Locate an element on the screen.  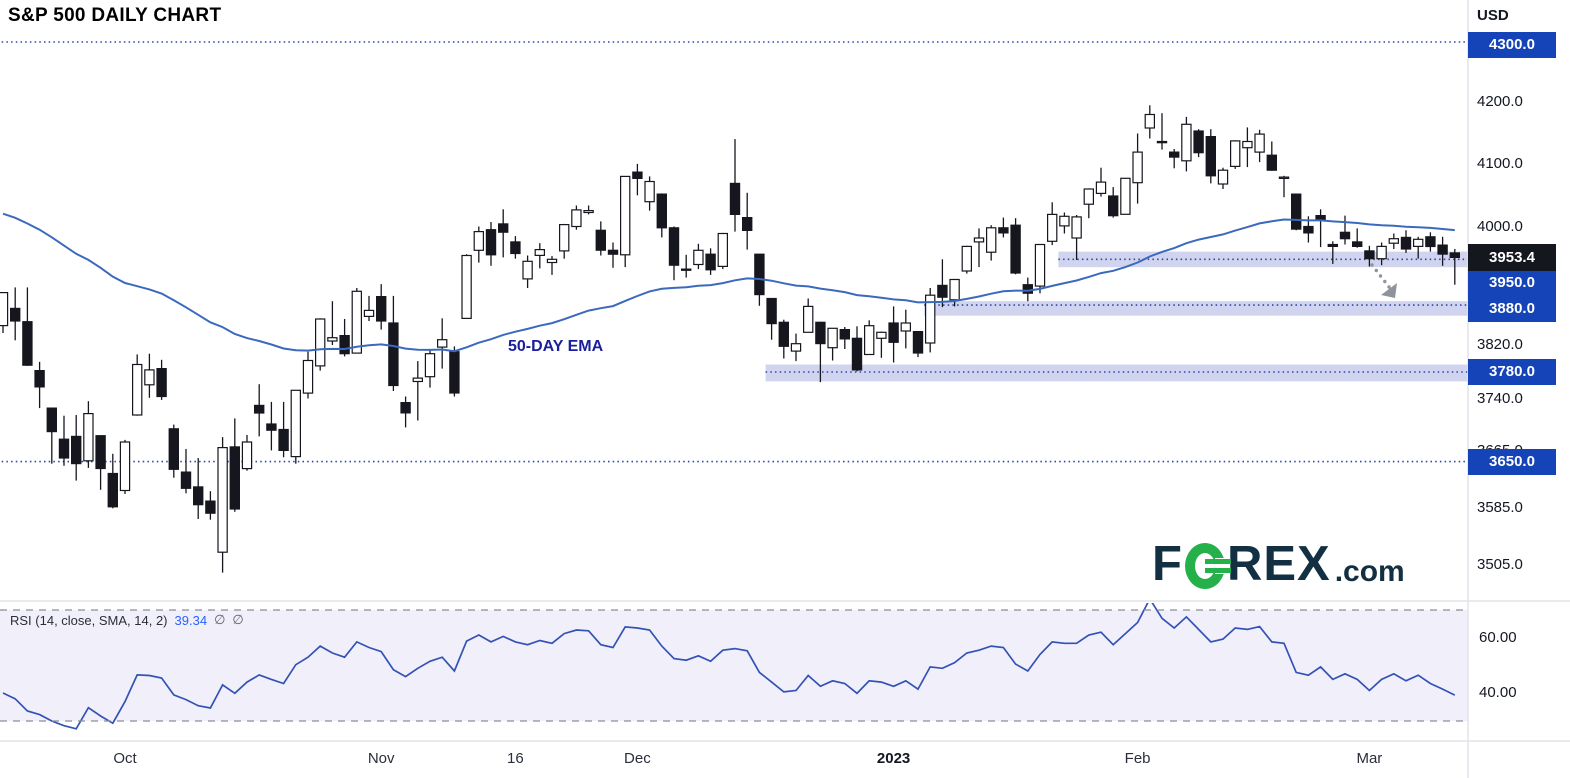
logo-coin-icon is located at coordinates (1207, 566).